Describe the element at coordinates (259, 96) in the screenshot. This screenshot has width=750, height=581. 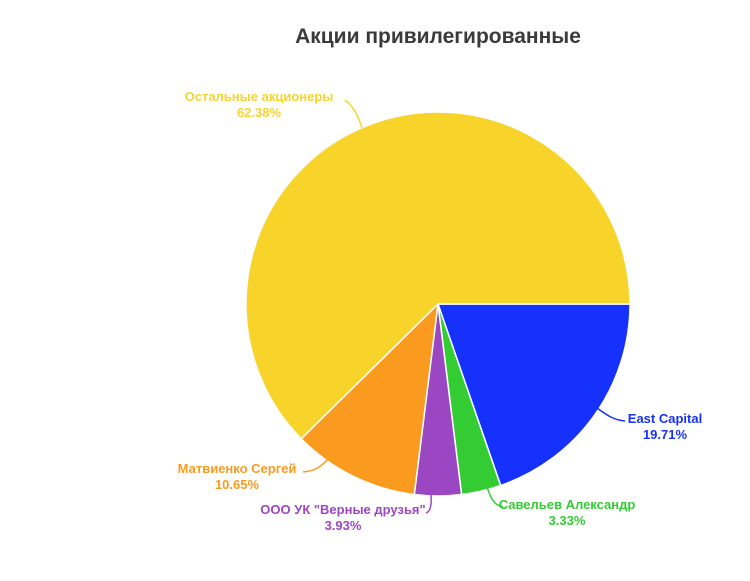
I see `slice-label-name-5: Остальные акционеры` at that location.